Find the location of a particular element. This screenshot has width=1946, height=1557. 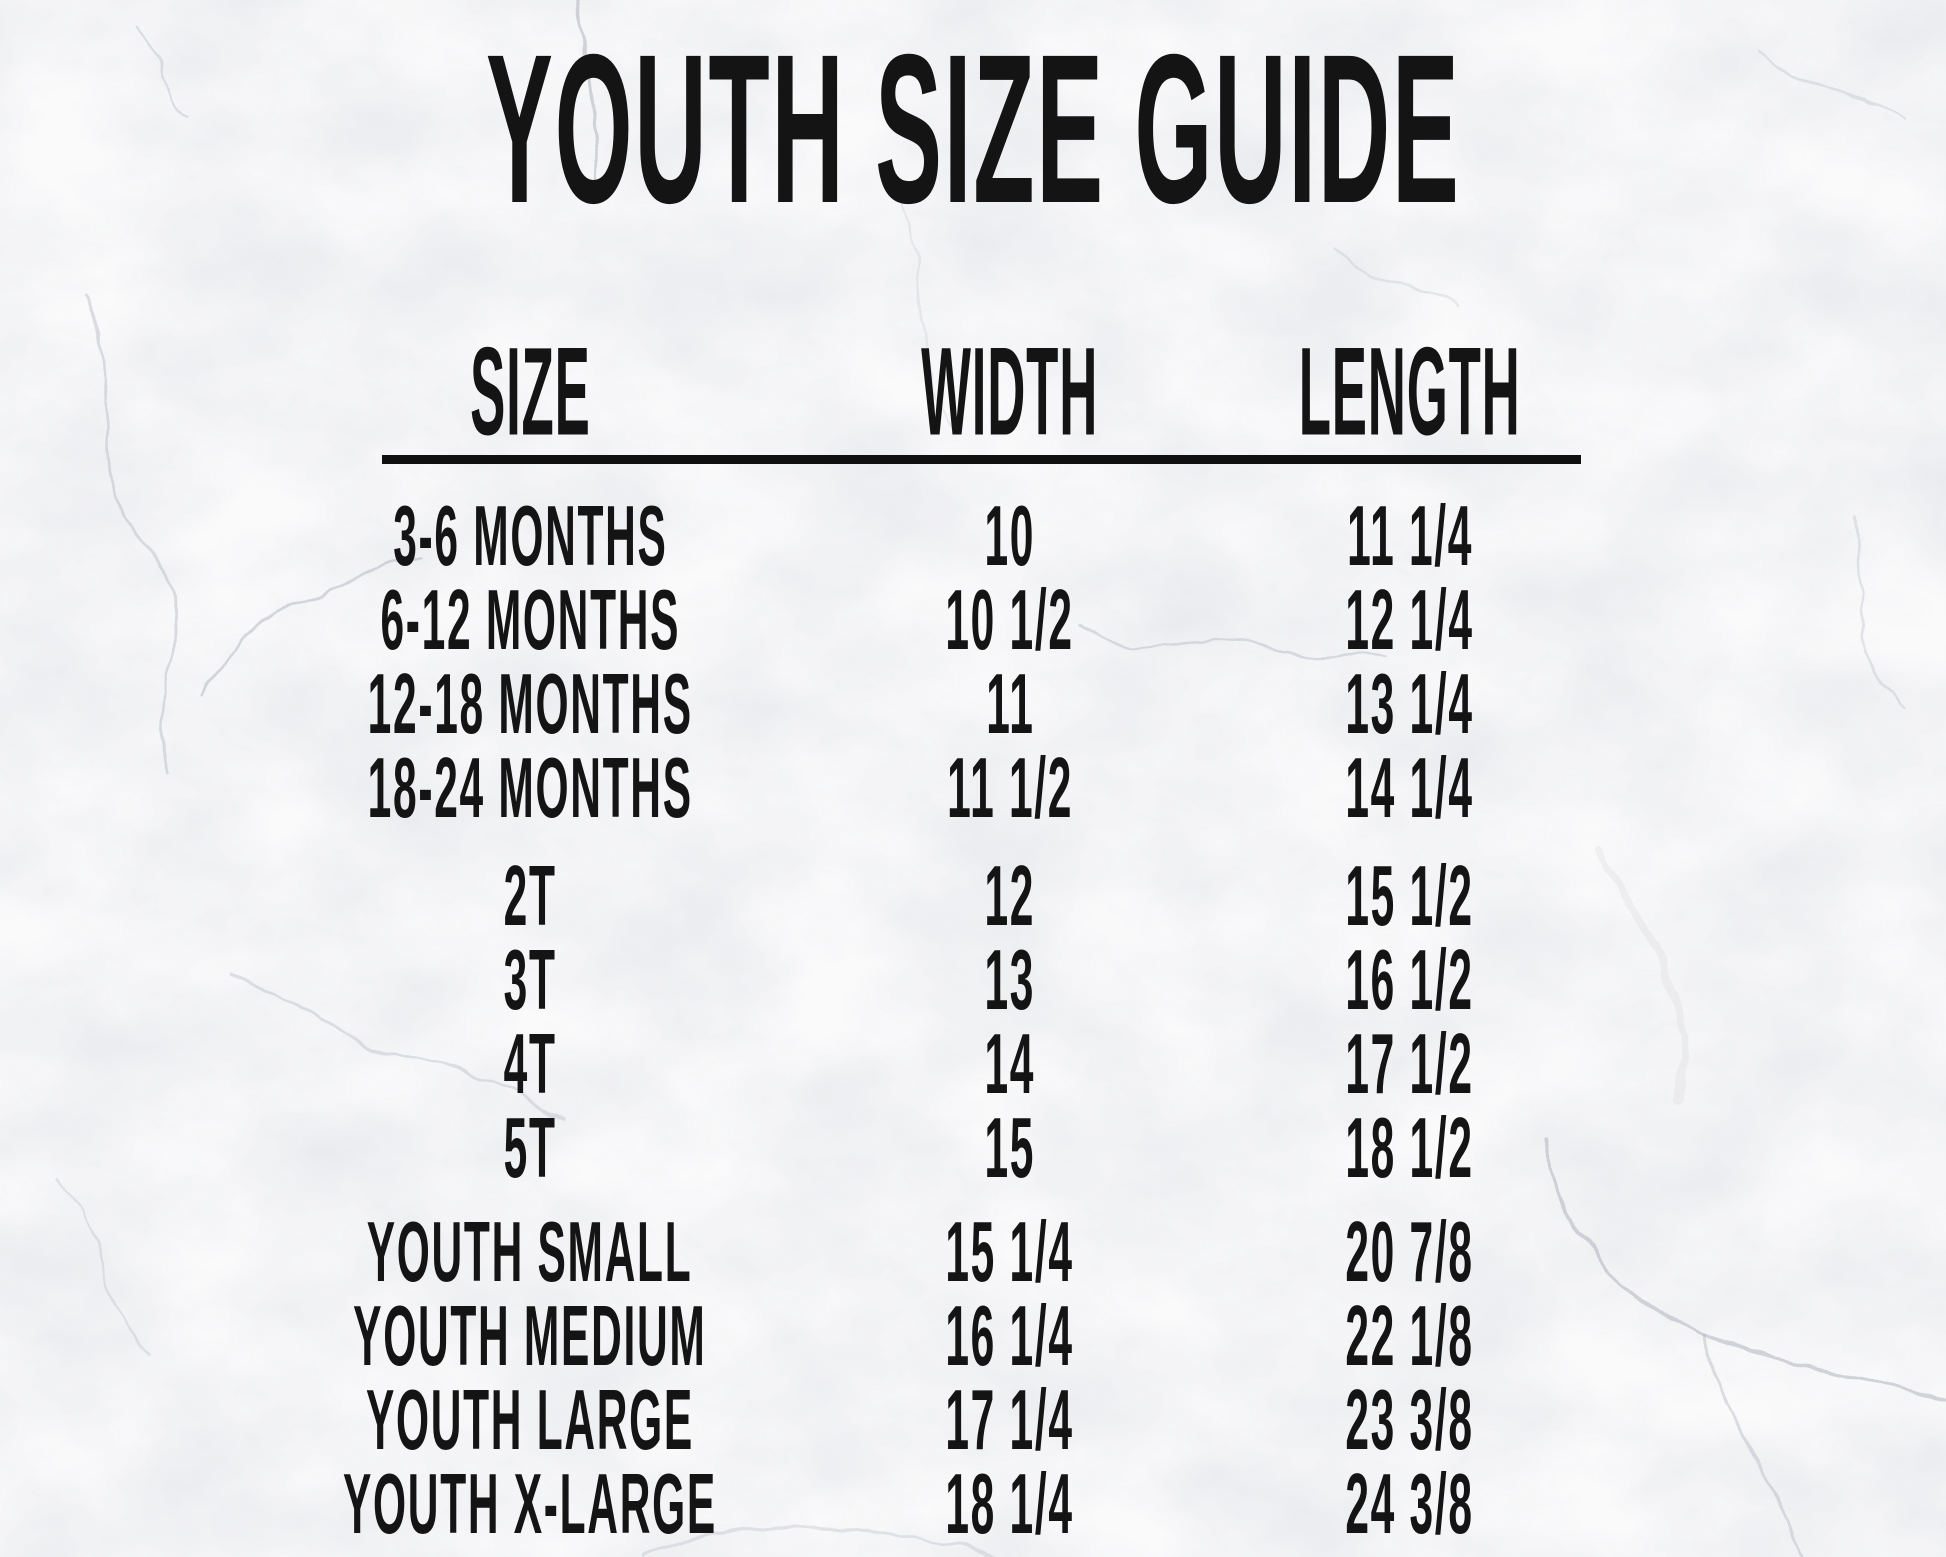

width-cell: 10 is located at coordinates (1010, 536).